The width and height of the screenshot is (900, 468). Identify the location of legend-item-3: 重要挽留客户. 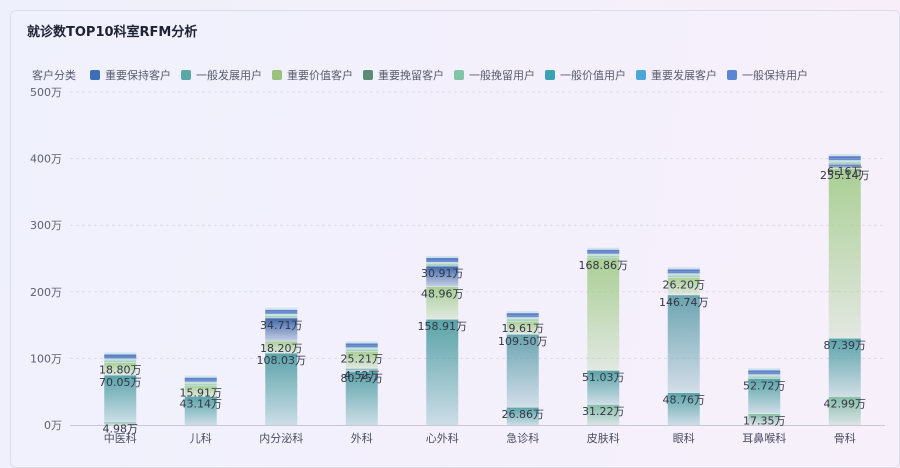
(403, 75).